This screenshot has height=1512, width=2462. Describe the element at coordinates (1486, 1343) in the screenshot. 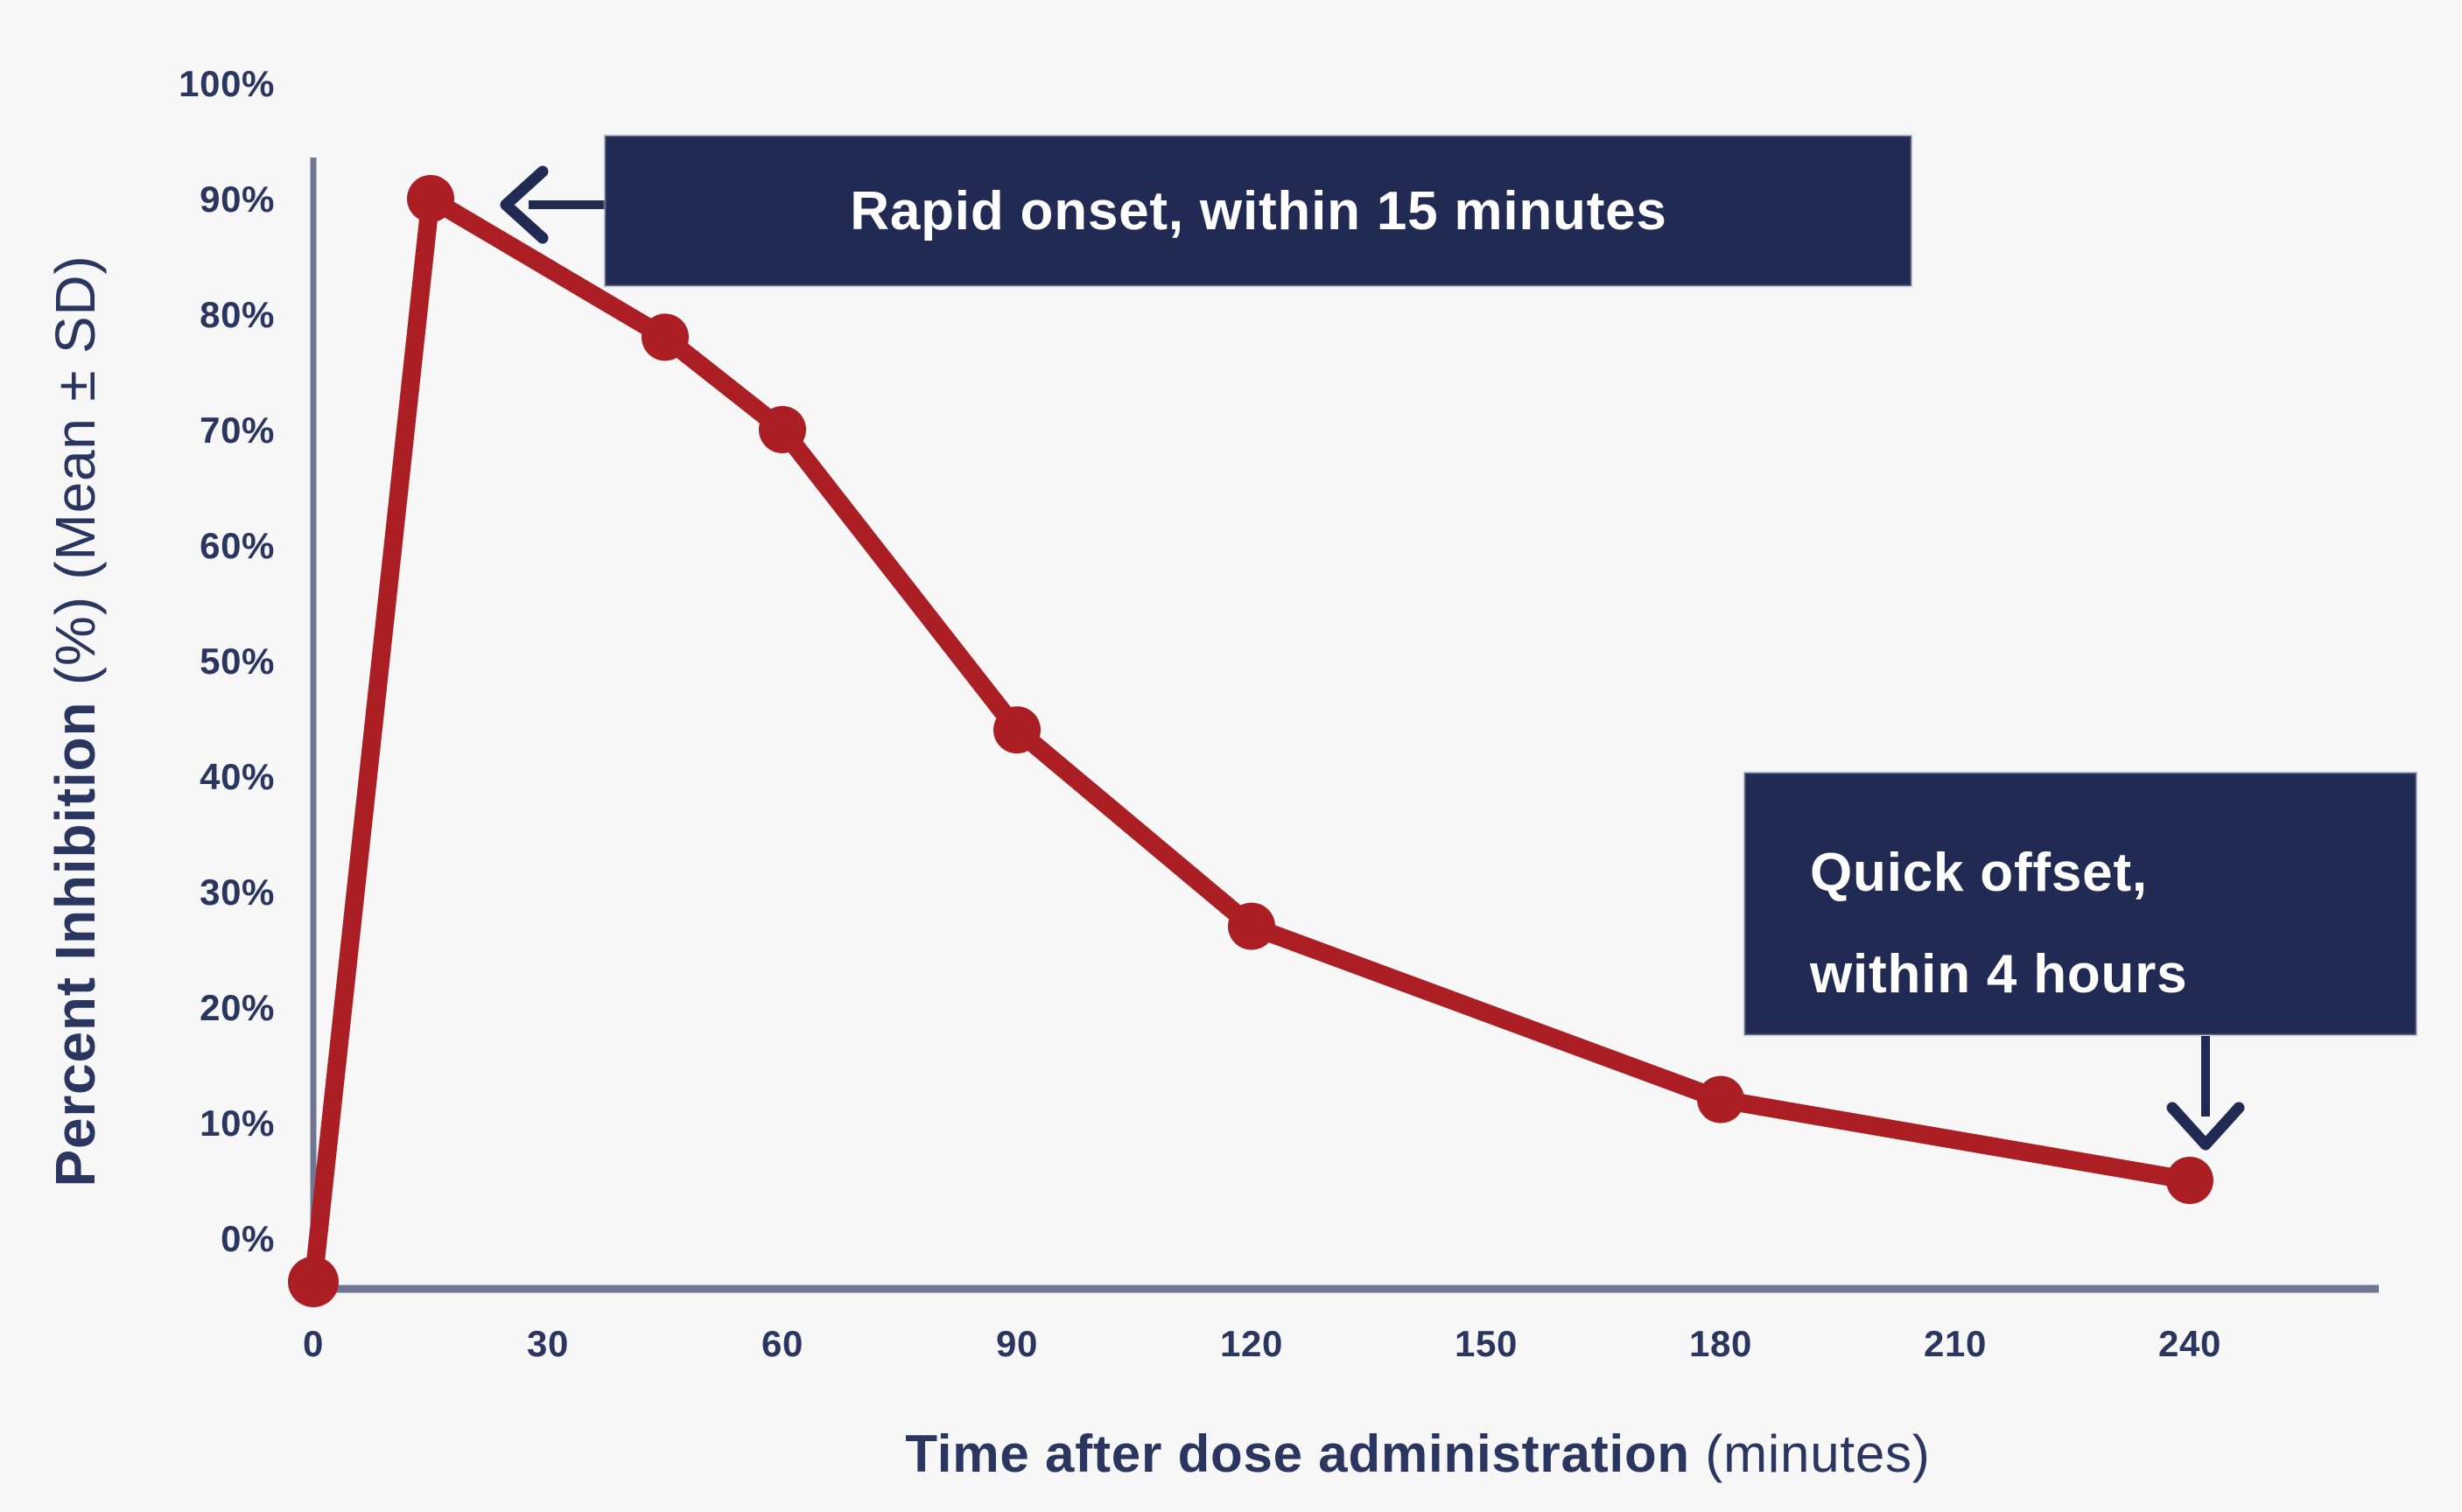

I see `x-tick-label-150: 150` at that location.